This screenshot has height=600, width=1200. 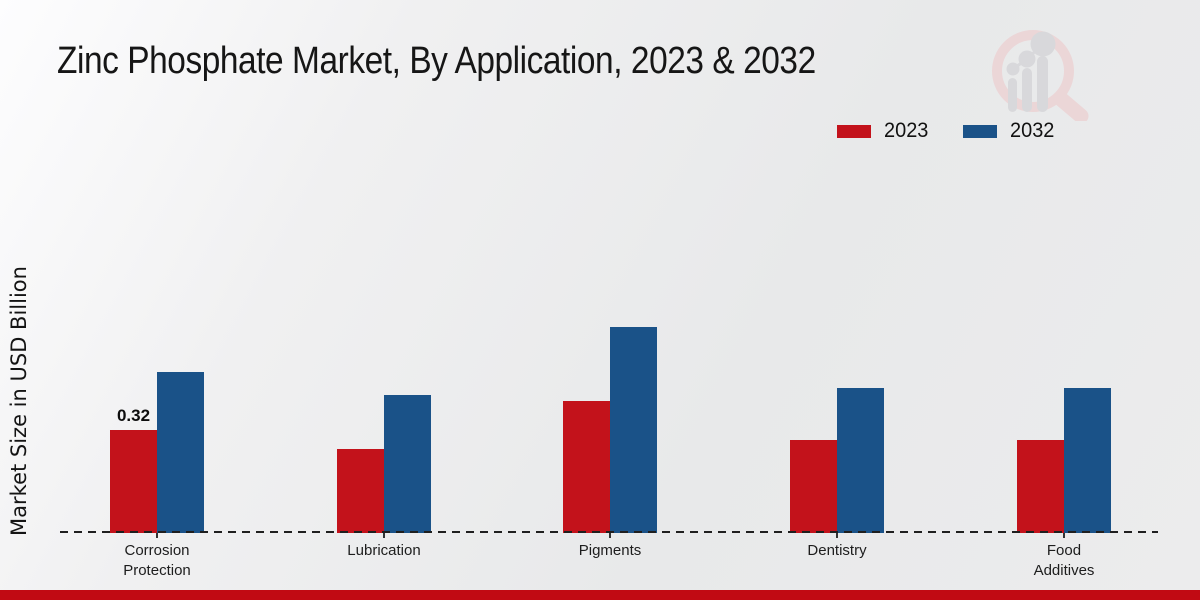 I want to click on bar-2032-dentistry, so click(x=860, y=460).